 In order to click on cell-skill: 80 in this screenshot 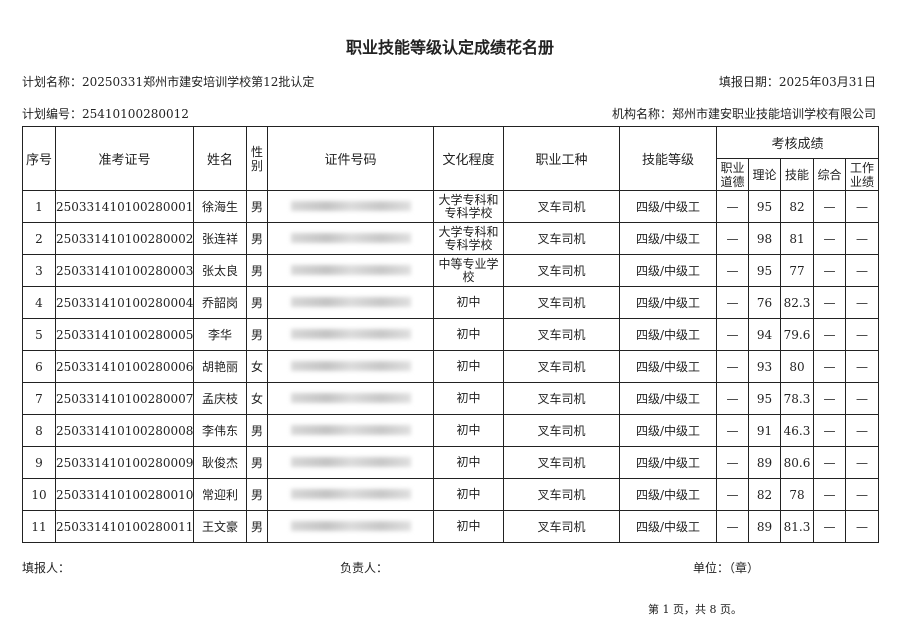, I will do `click(797, 366)`.